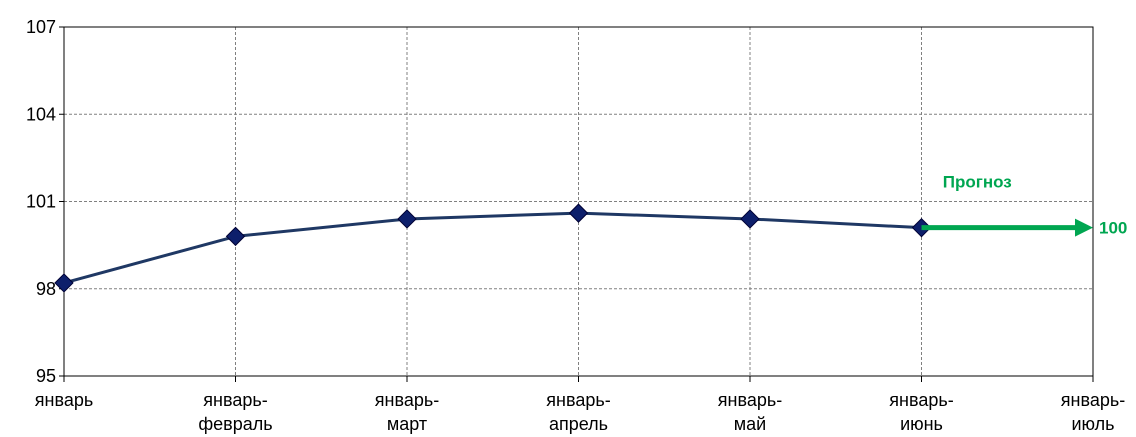 The width and height of the screenshot is (1136, 437). I want to click on forecast: Прогноз 100, so click(1024, 205).